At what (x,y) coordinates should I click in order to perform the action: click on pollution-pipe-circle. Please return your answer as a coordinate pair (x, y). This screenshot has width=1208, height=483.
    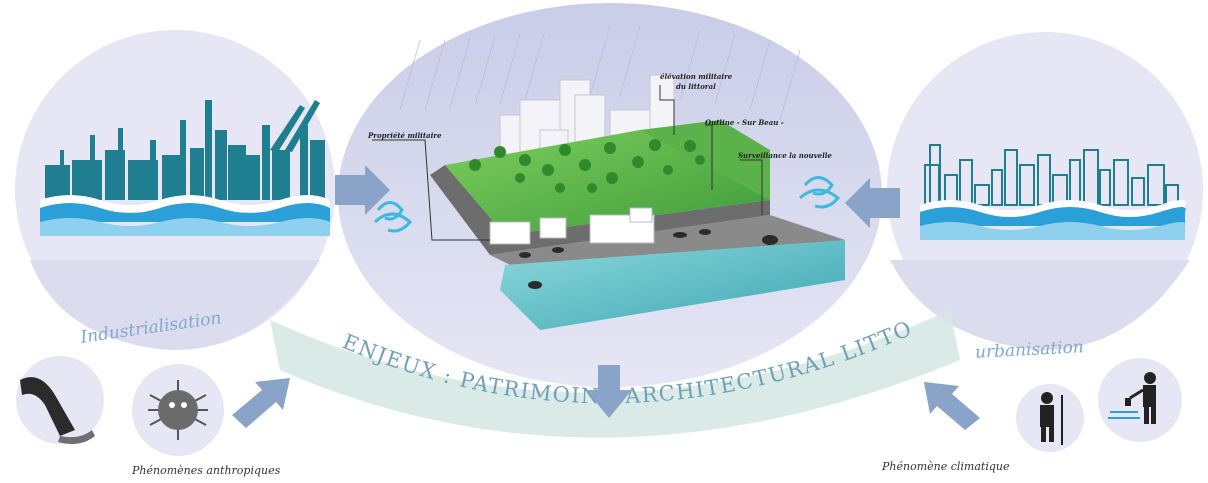
    Looking at the image, I should click on (60, 400).